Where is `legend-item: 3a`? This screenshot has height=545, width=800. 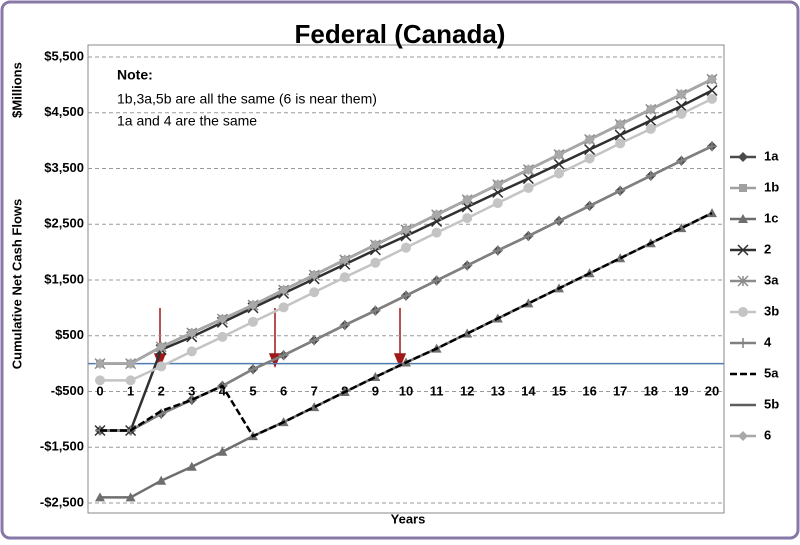
legend-item: 3a is located at coordinates (754, 279).